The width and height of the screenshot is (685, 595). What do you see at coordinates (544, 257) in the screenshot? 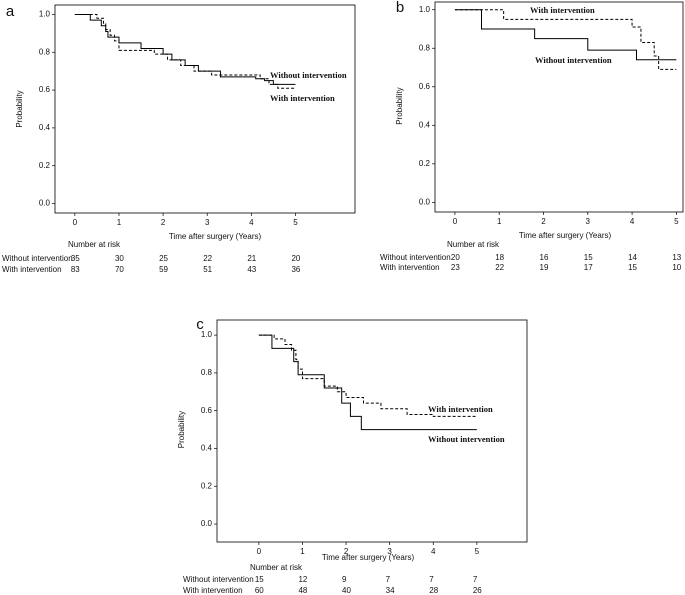
I see `at-risk-count: 16` at bounding box center [544, 257].